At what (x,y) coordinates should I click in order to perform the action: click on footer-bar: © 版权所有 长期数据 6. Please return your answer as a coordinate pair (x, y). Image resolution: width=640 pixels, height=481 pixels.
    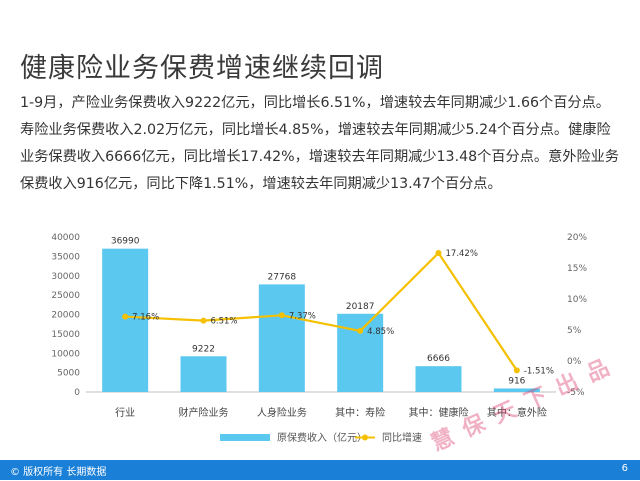
    Looking at the image, I should click on (320, 470).